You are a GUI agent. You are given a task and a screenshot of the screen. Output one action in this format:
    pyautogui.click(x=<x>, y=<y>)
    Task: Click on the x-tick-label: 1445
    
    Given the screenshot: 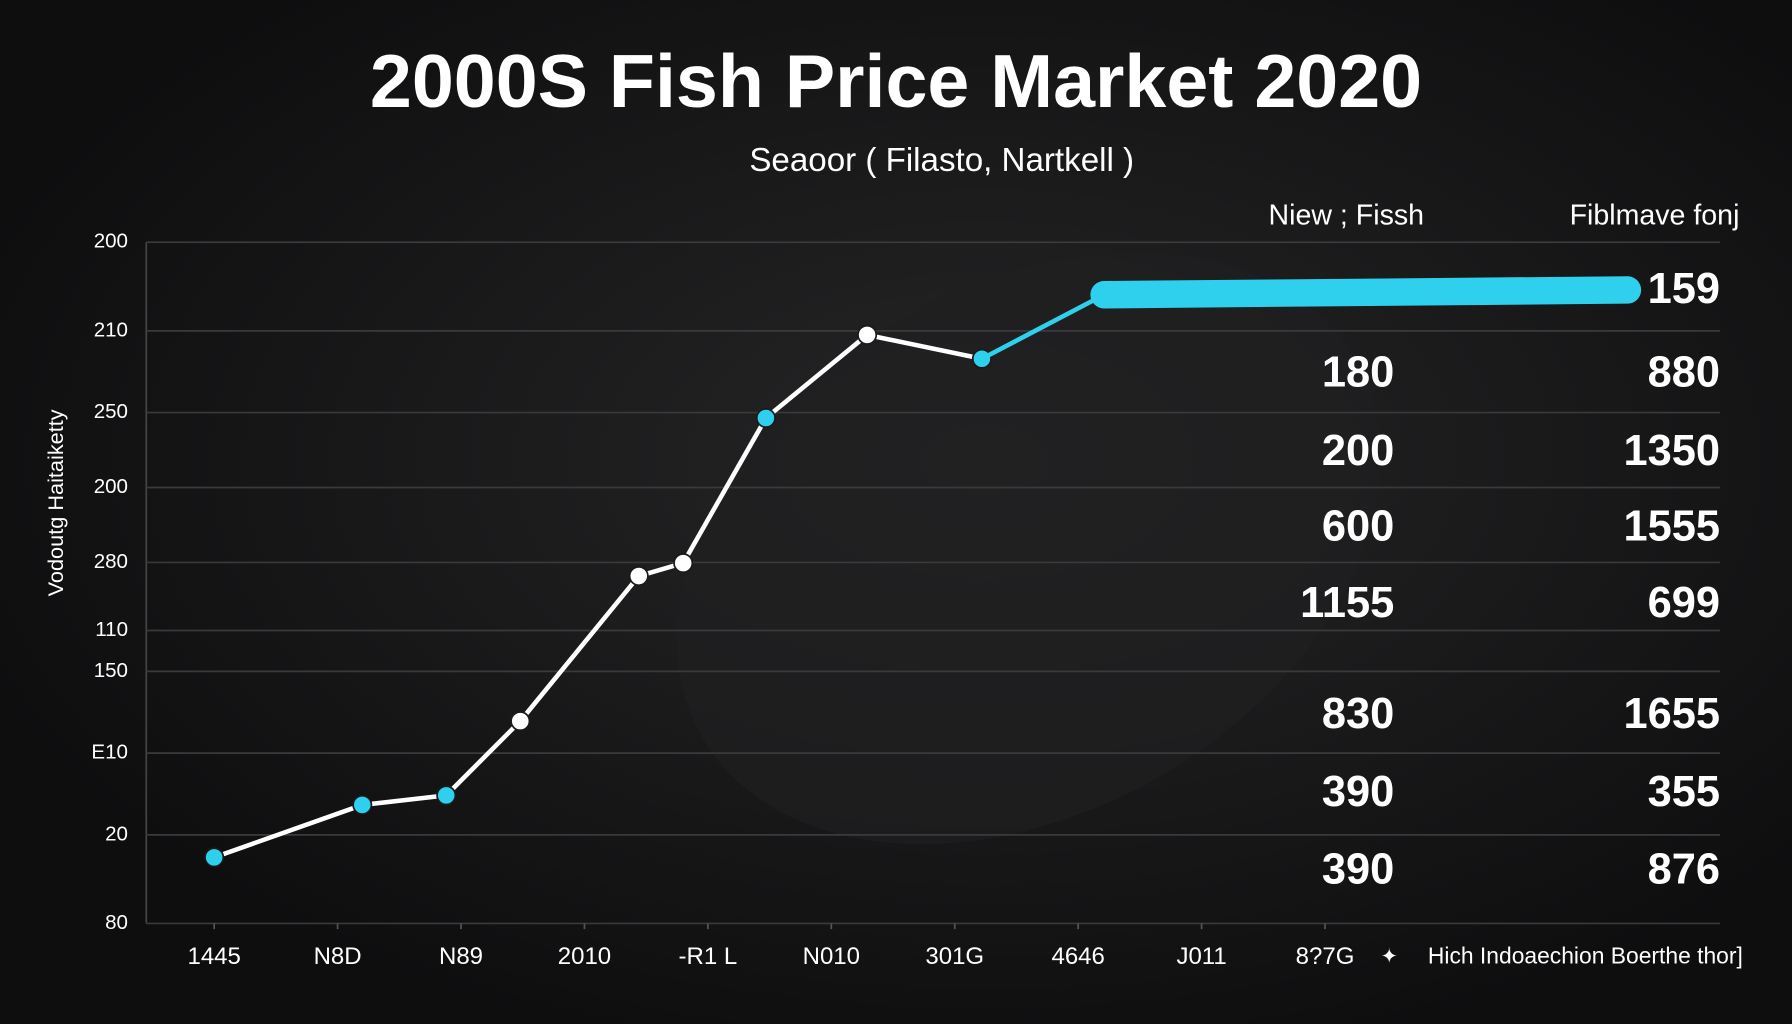 What is the action you would take?
    pyautogui.click(x=213, y=956)
    